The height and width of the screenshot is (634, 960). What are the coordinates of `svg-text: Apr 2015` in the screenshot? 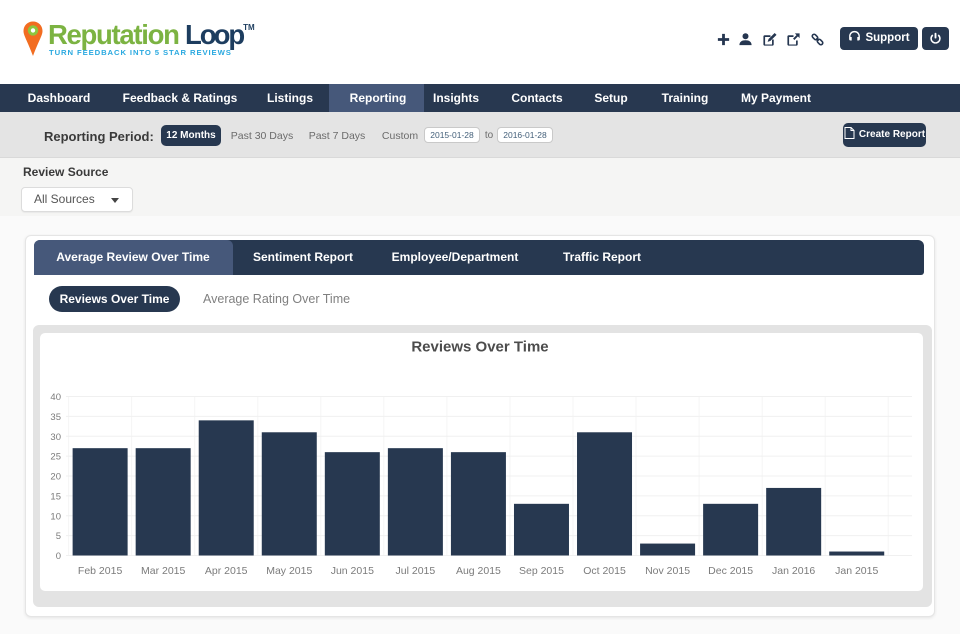 It's located at (226, 571).